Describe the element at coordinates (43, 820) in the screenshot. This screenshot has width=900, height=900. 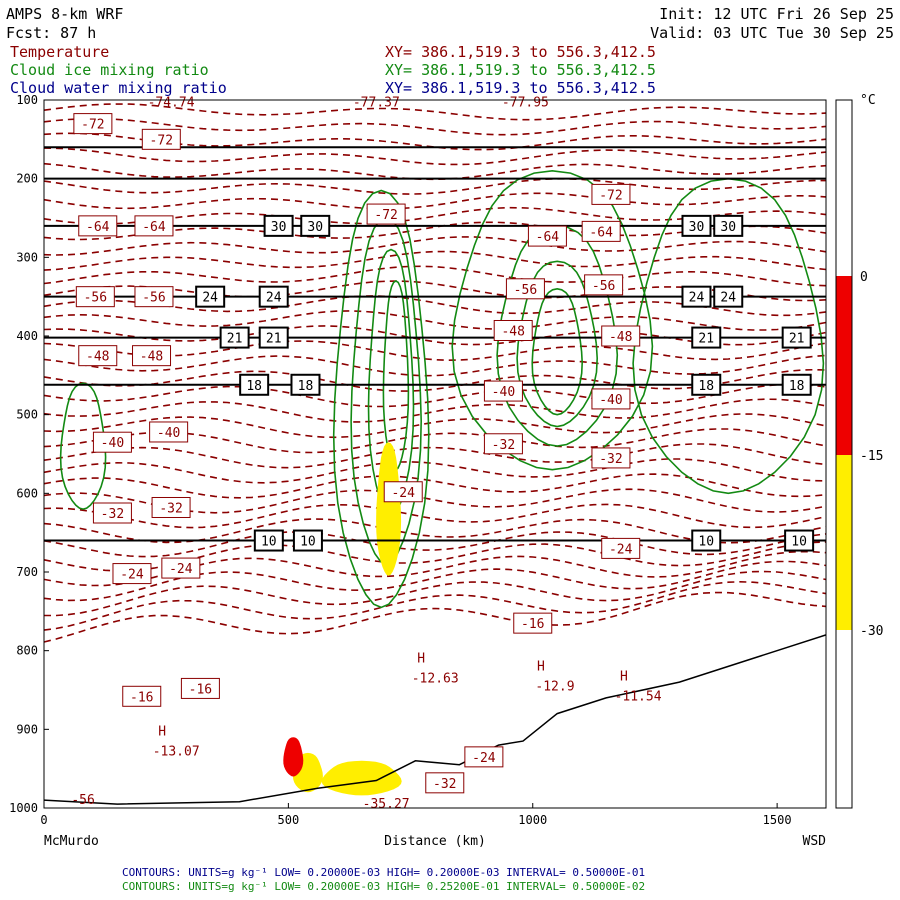
I see `x-tick-label: 0` at that location.